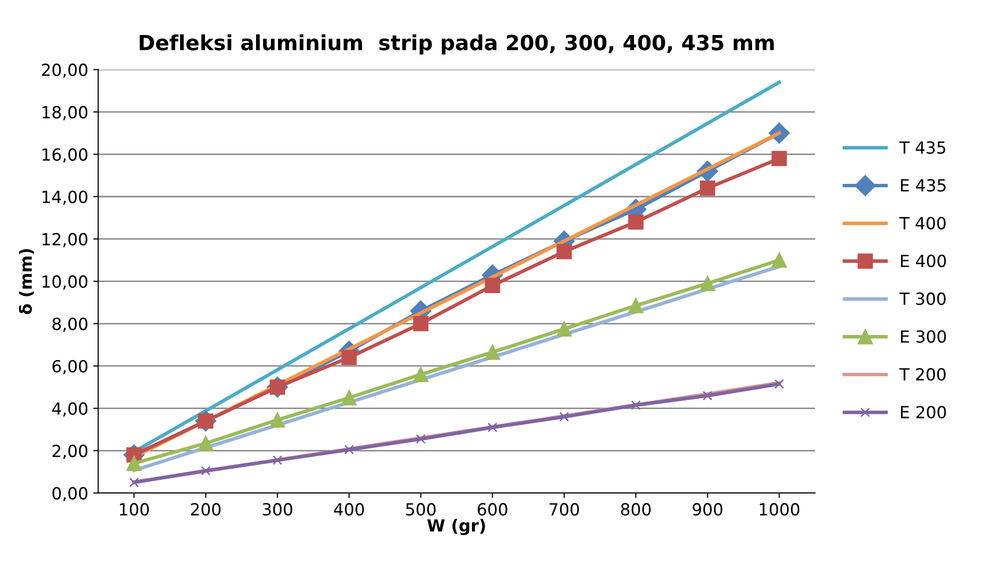 The height and width of the screenshot is (580, 982). What do you see at coordinates (277, 509) in the screenshot?
I see `x-tick-label: 300` at bounding box center [277, 509].